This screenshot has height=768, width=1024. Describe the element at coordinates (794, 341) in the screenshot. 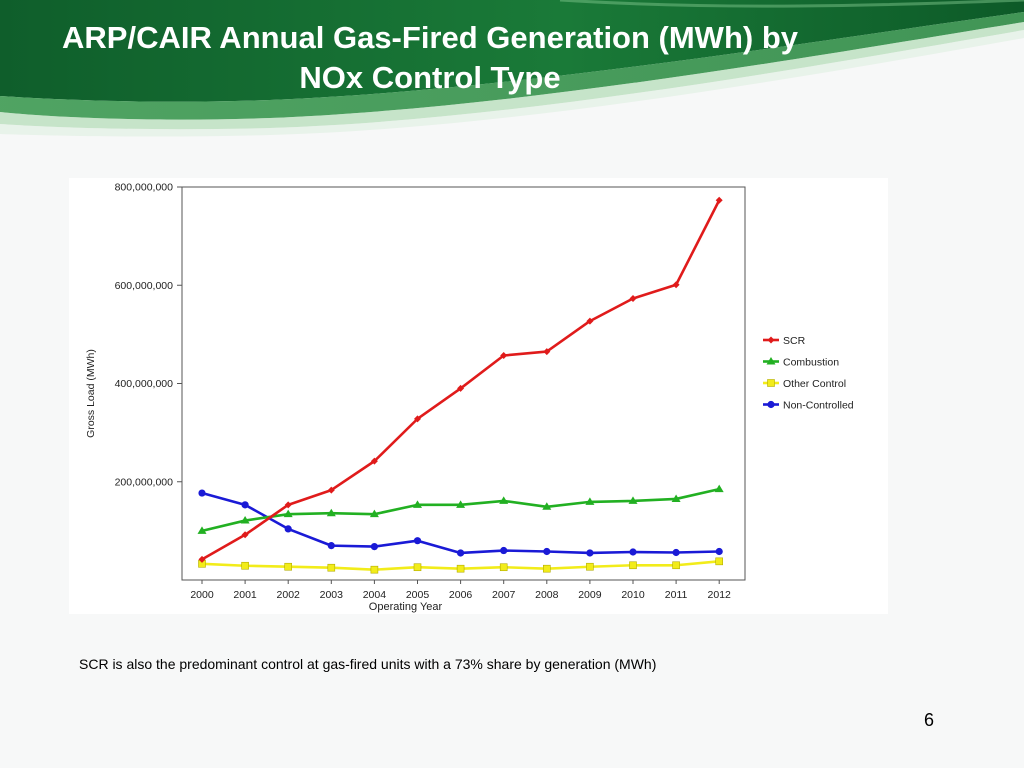

I see `legend-label-scr: SCR` at that location.